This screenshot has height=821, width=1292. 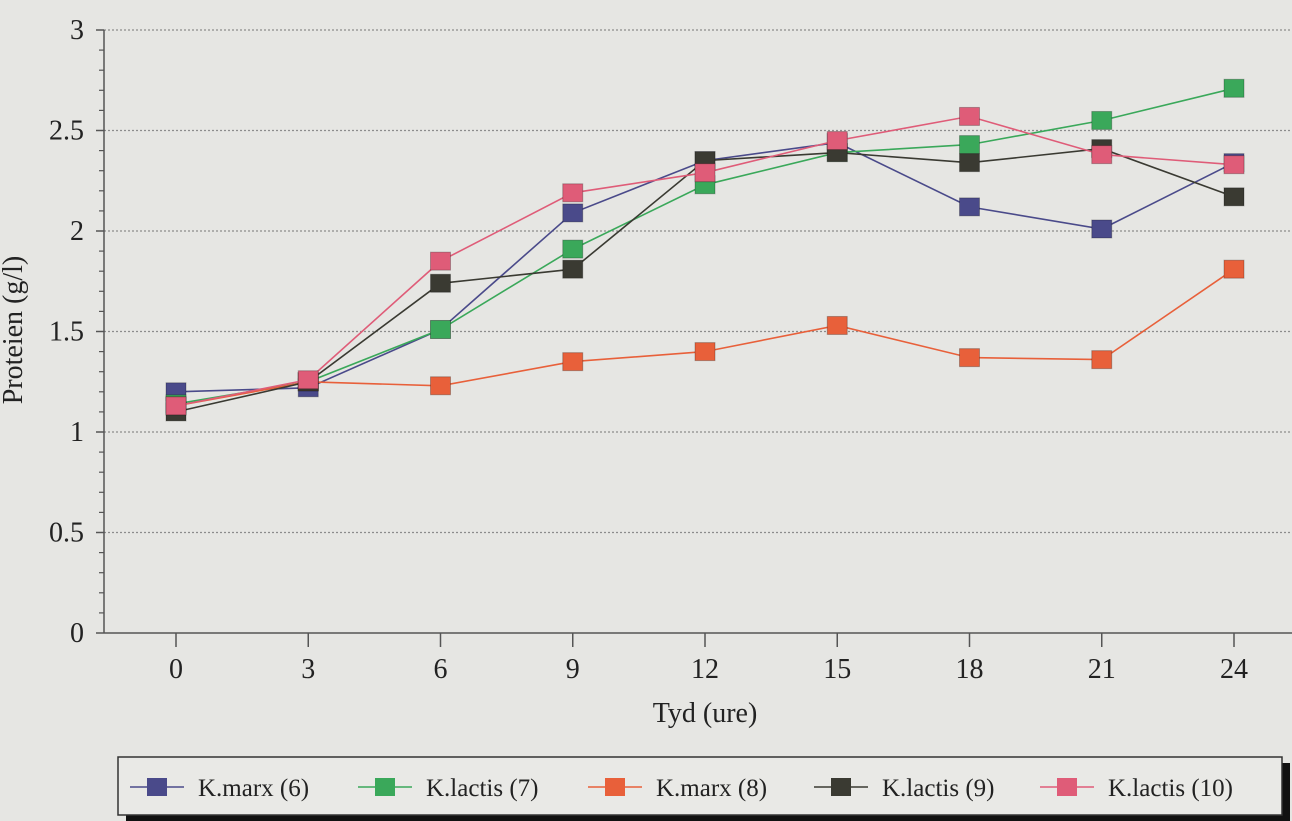 I want to click on y-tick-label: 1.5, so click(x=66, y=332).